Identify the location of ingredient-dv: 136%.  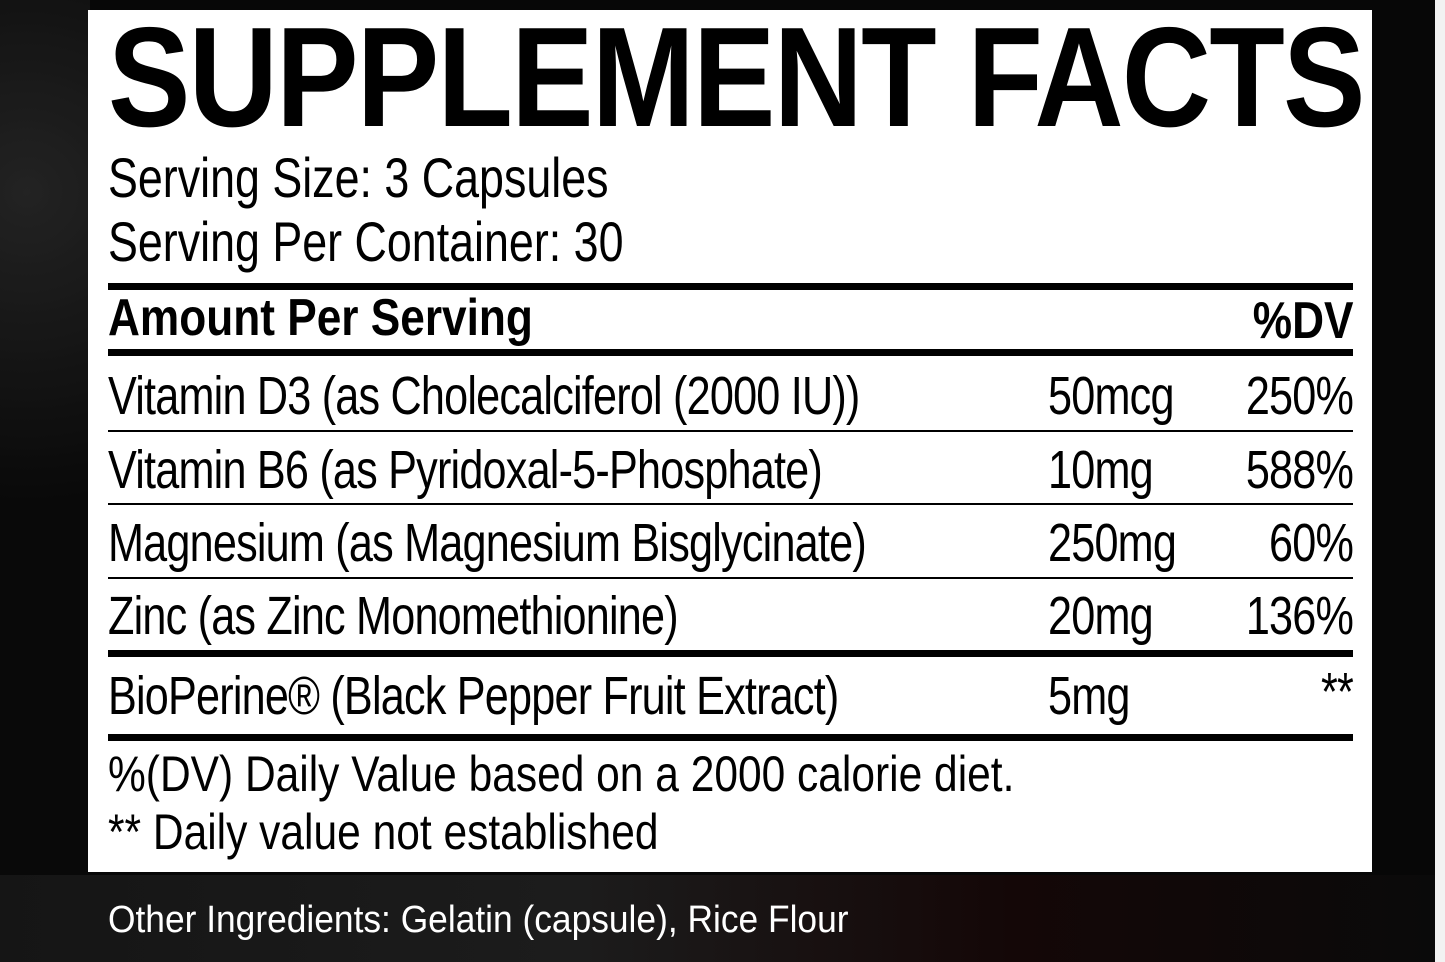
(1299, 616).